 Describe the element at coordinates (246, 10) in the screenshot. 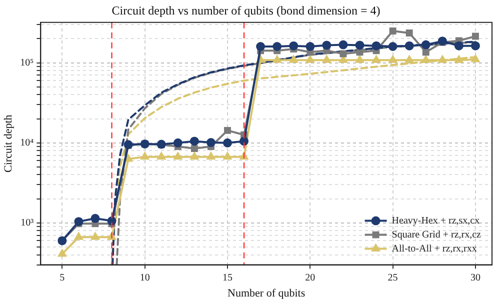

I see `chart-title: Circuit depth vs number of qubits (bond dimension = 4)` at that location.